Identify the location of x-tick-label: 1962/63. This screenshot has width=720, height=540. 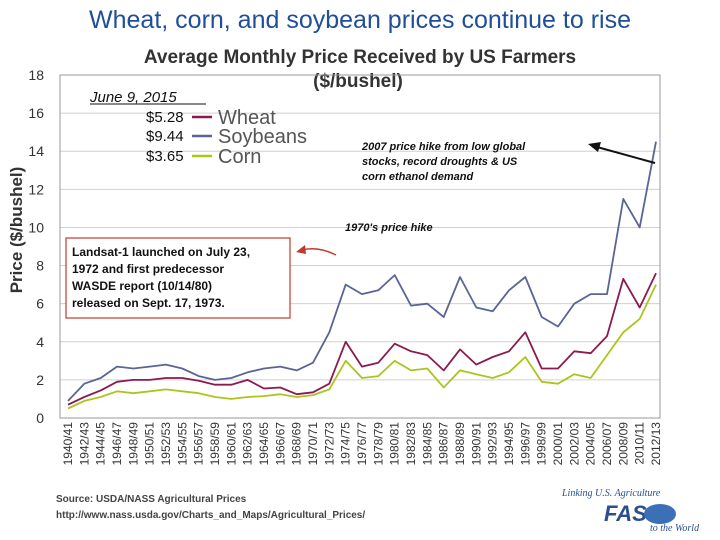
(248, 444).